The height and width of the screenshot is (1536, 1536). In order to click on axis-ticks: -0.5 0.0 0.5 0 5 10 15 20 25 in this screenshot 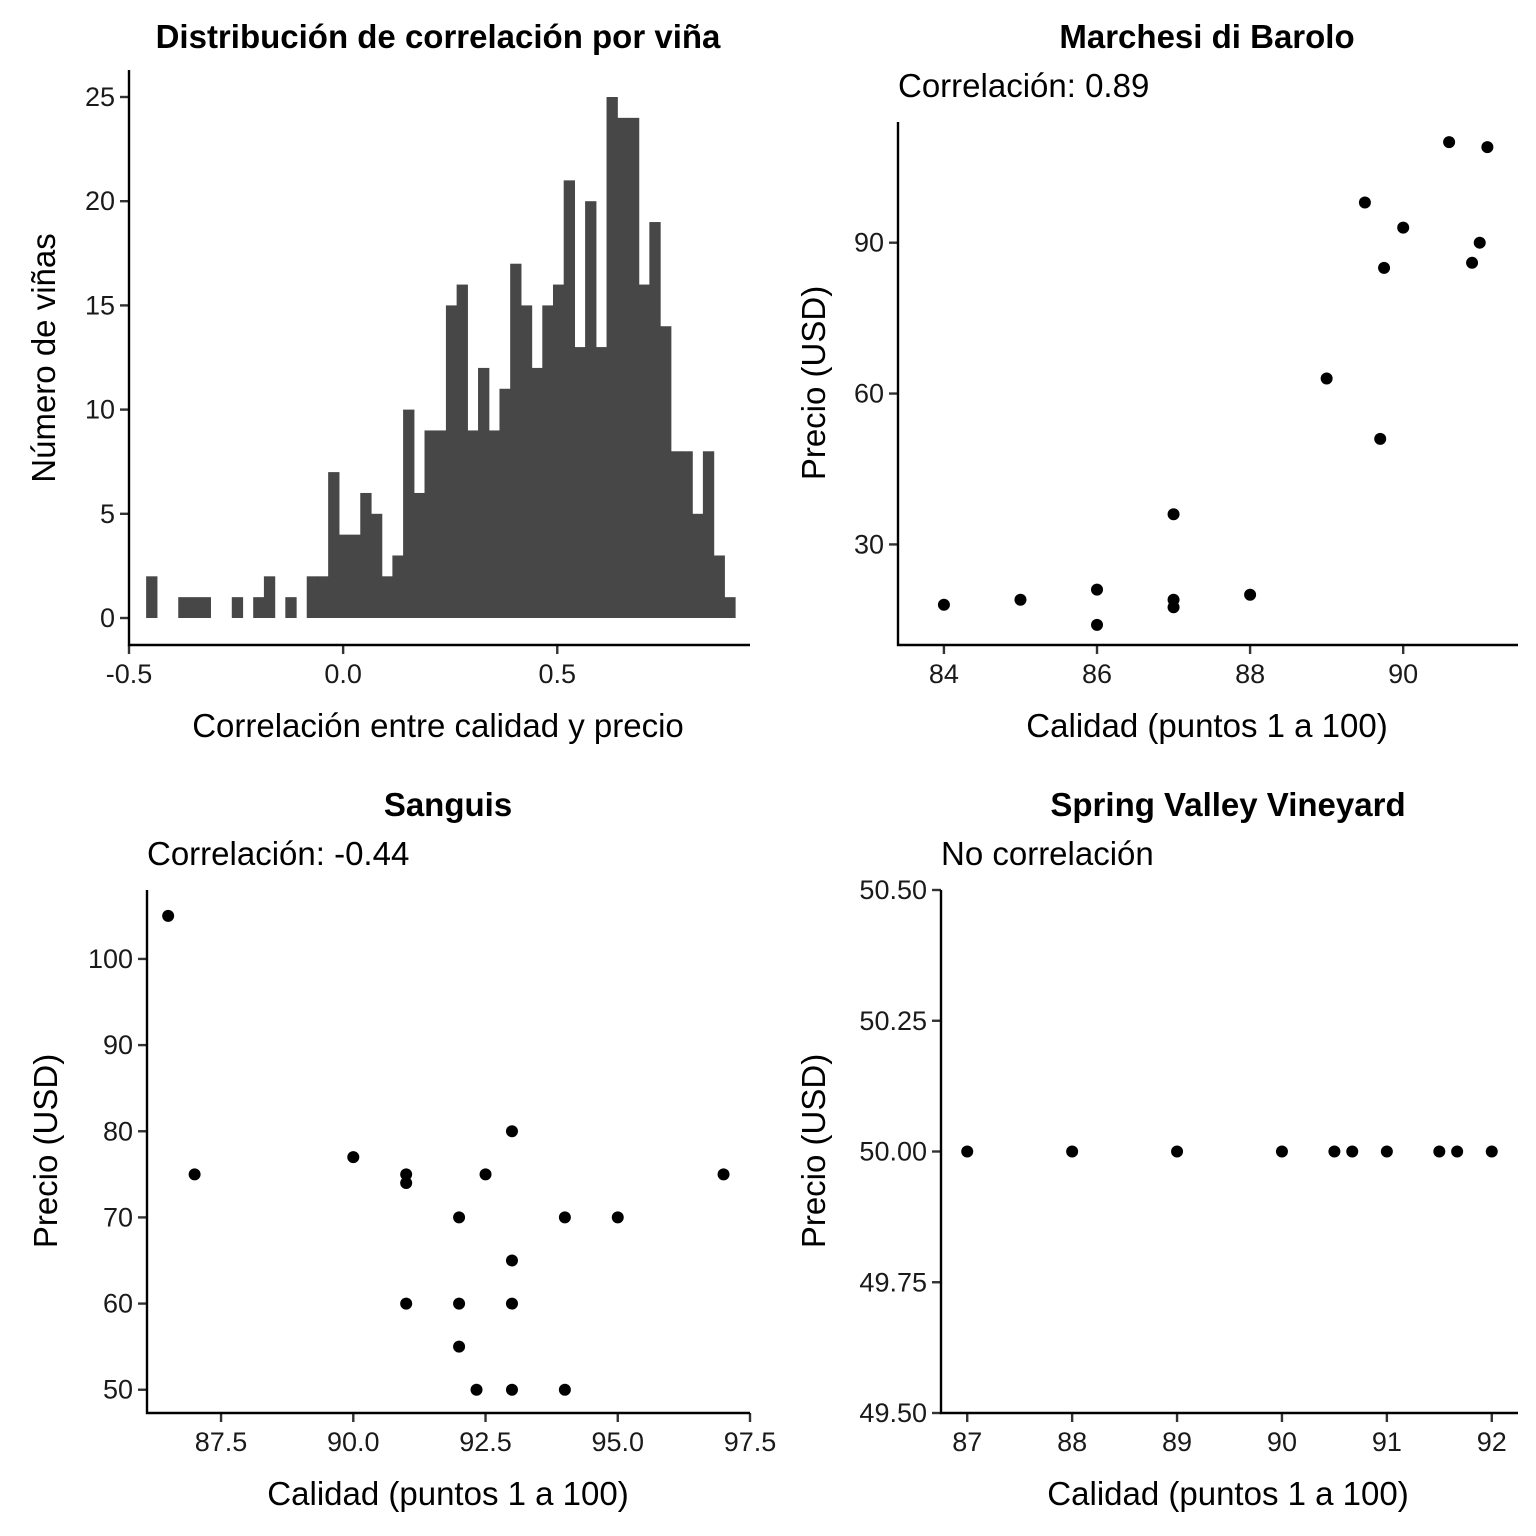, I will do `click(330, 385)`.